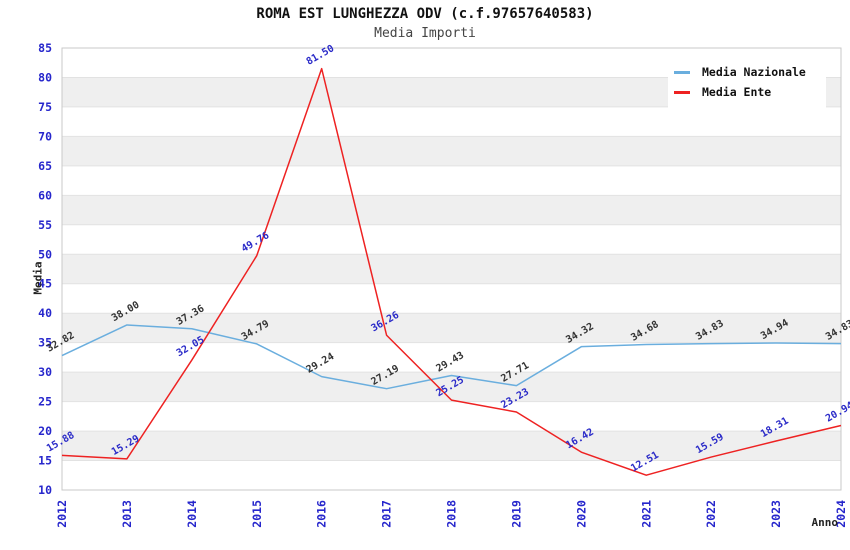 The width and height of the screenshot is (850, 550). I want to click on y-tick-label: 30, so click(45, 372).